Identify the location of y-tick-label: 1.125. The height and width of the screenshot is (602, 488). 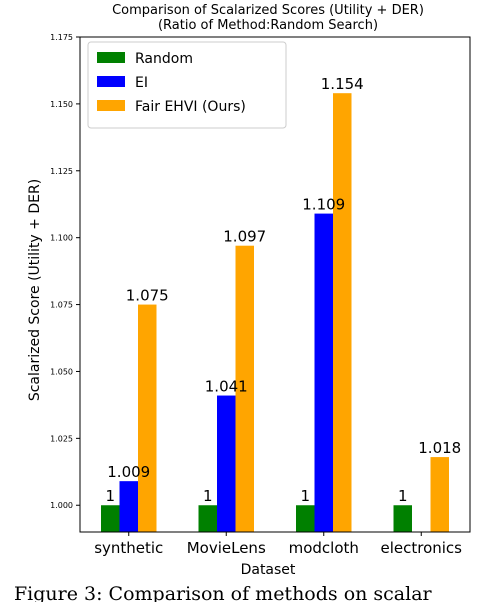
(61, 171).